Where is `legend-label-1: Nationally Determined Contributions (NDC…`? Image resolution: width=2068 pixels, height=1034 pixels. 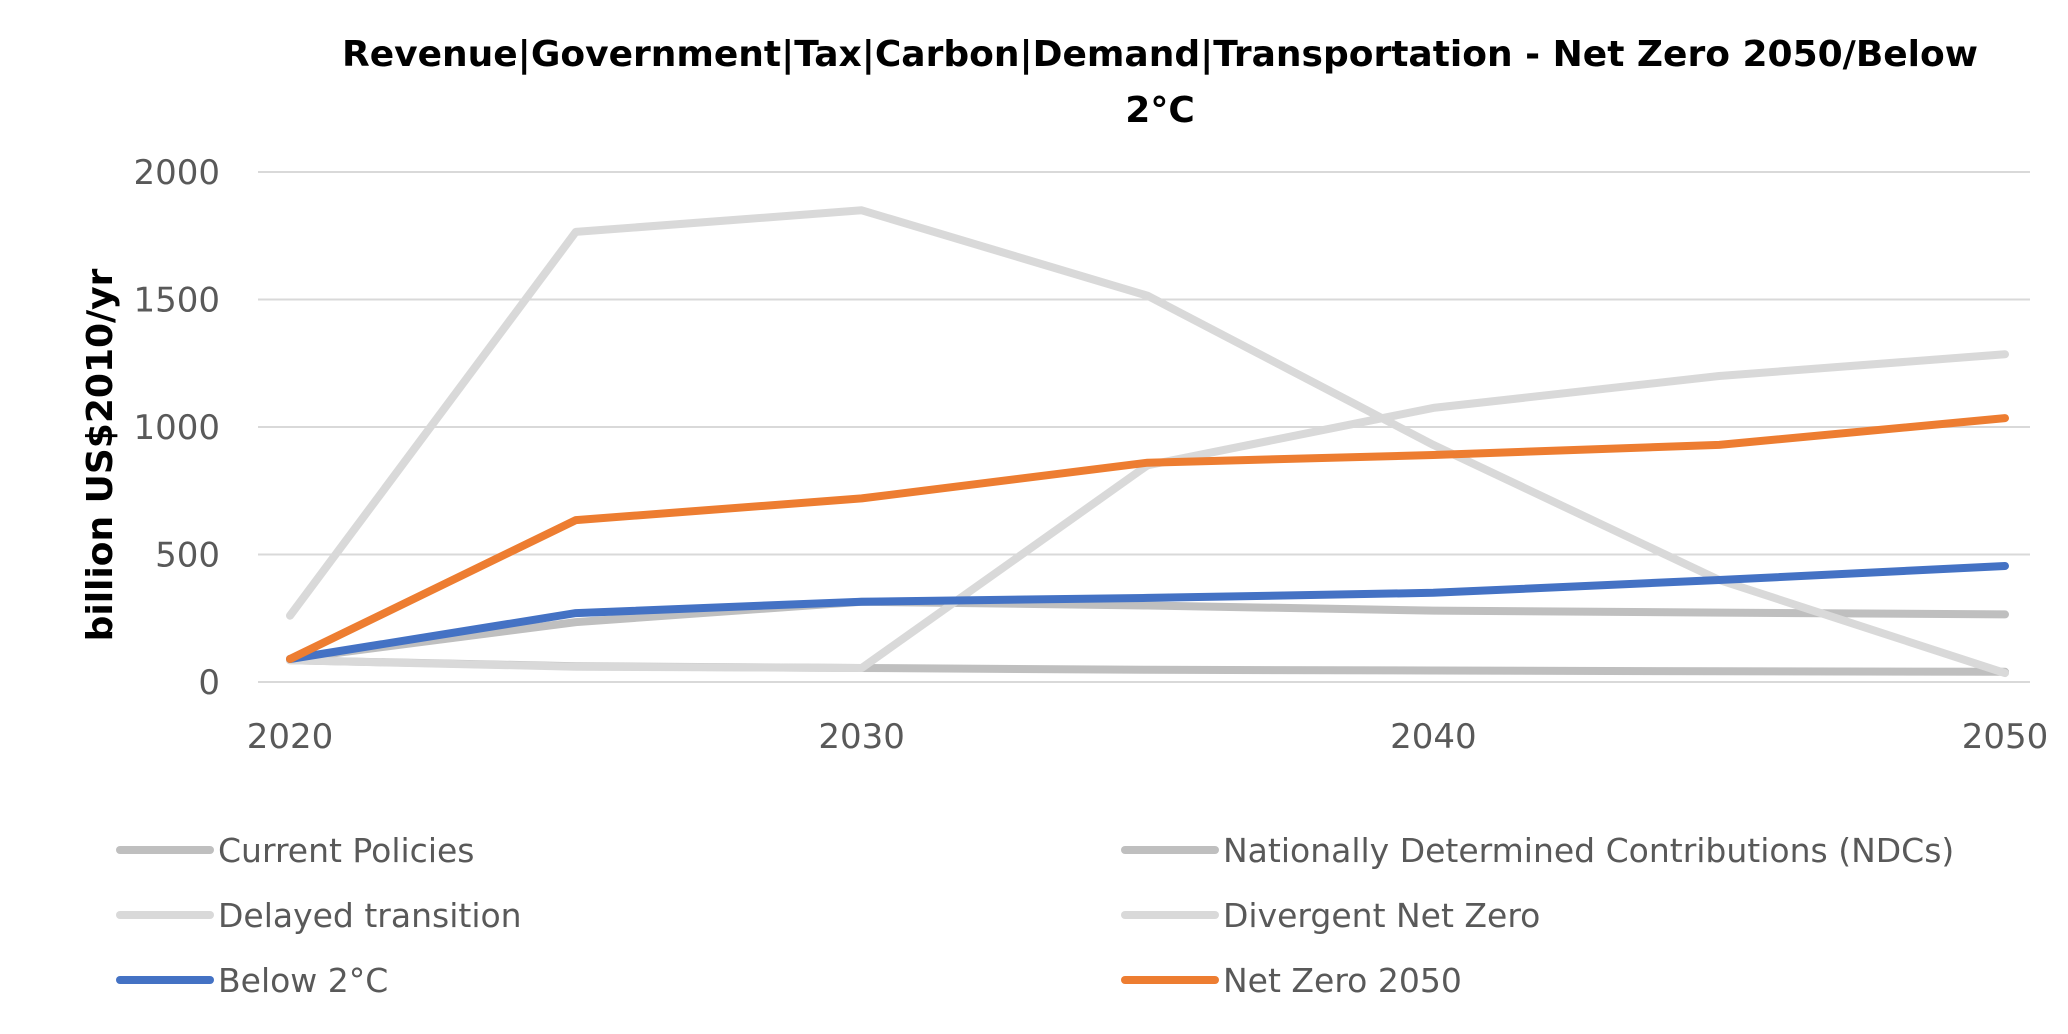
legend-label-1: Nationally Determined Contributions (NDC… is located at coordinates (1588, 850).